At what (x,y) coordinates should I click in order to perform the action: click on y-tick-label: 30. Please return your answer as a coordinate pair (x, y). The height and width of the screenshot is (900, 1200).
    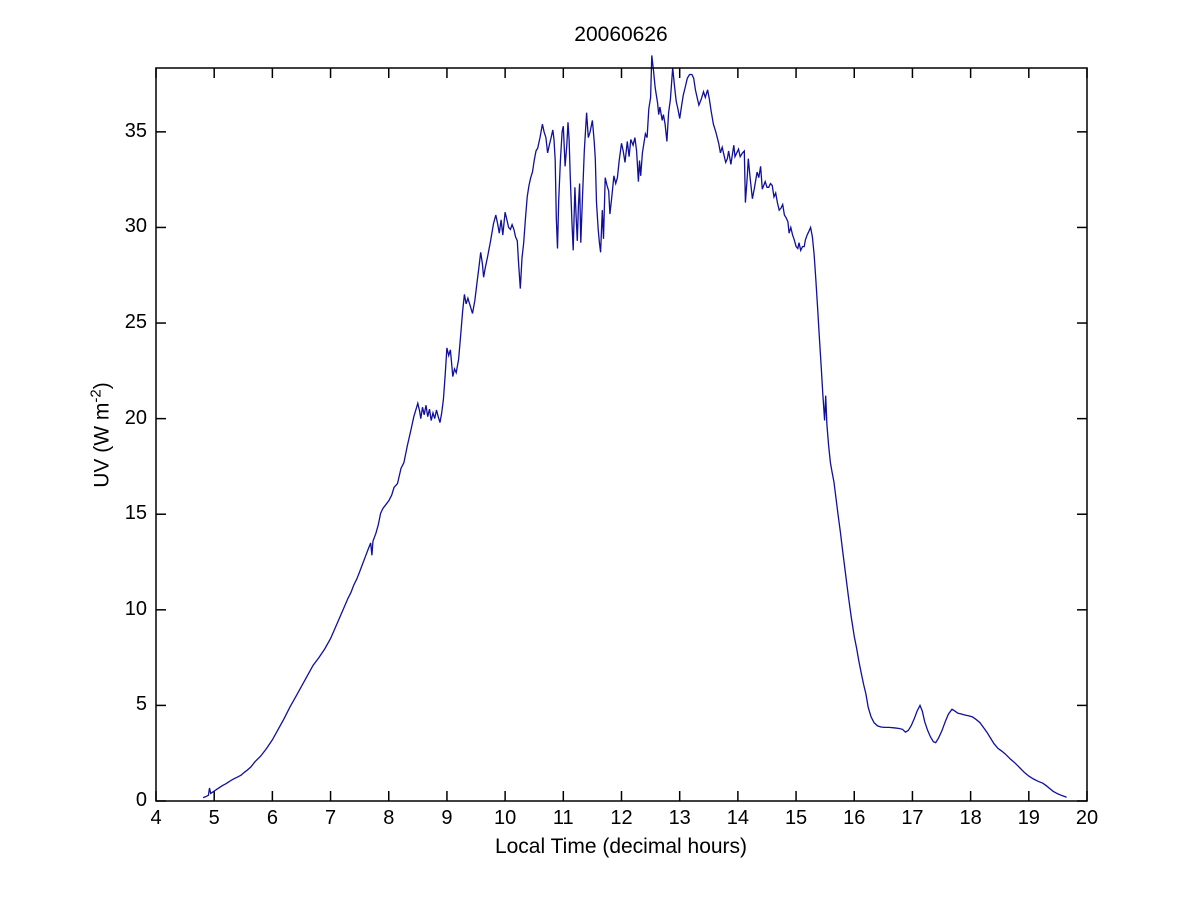
    Looking at the image, I should click on (135, 226).